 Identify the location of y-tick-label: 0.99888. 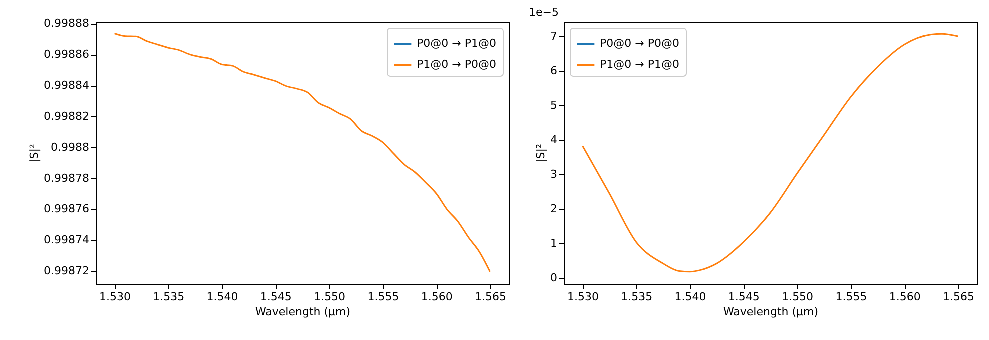
(67, 23).